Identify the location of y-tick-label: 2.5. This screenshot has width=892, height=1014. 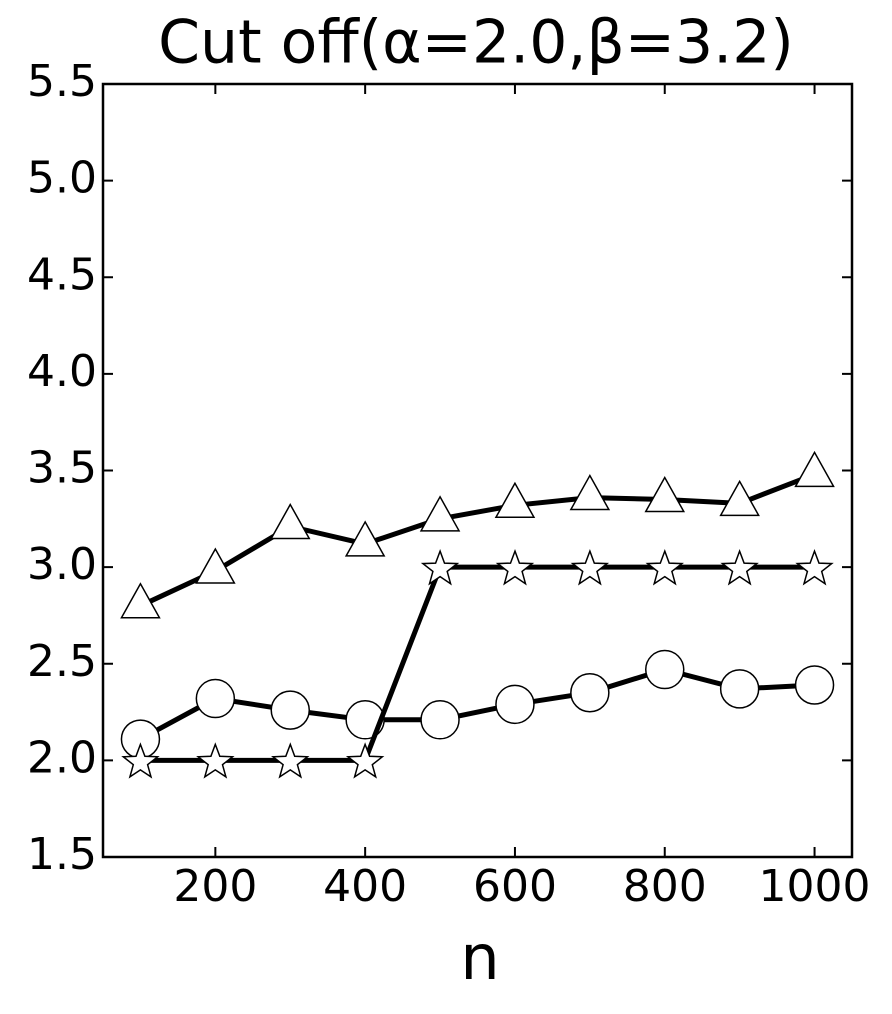
(62, 661).